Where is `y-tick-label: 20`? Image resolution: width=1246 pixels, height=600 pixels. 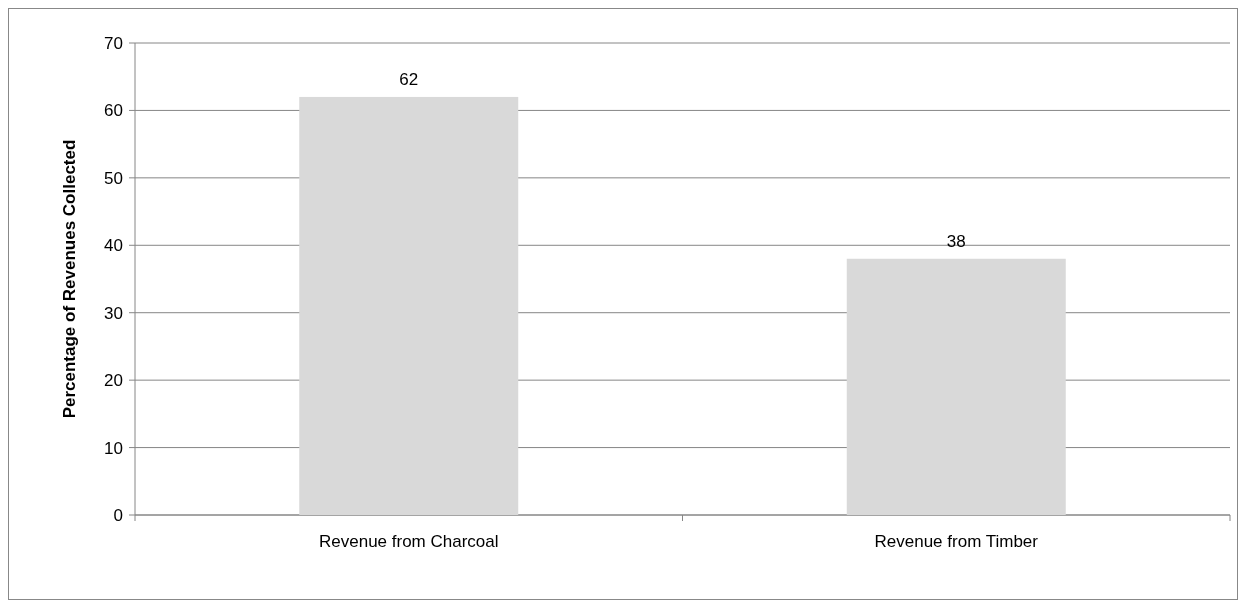 y-tick-label: 20 is located at coordinates (113, 381).